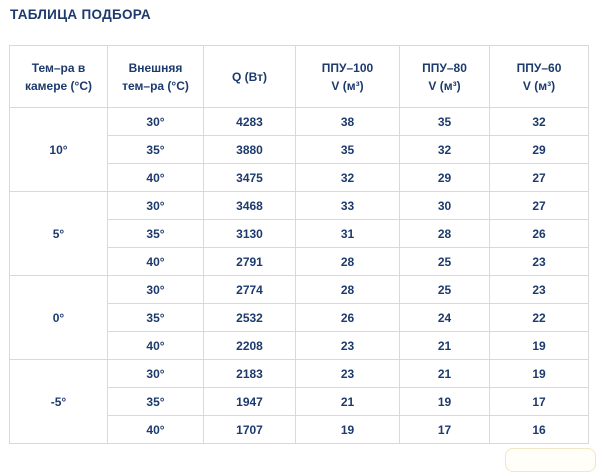  I want to click on header-line: ППУ–80, so click(444, 67).